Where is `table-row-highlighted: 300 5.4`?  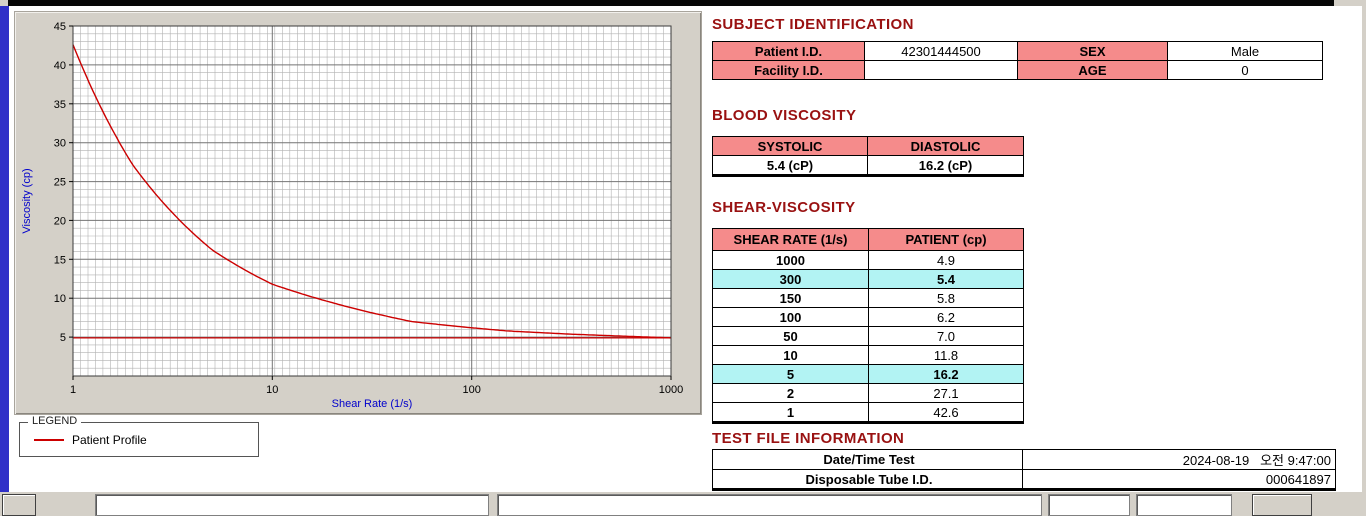
table-row-highlighted: 300 5.4 is located at coordinates (868, 279).